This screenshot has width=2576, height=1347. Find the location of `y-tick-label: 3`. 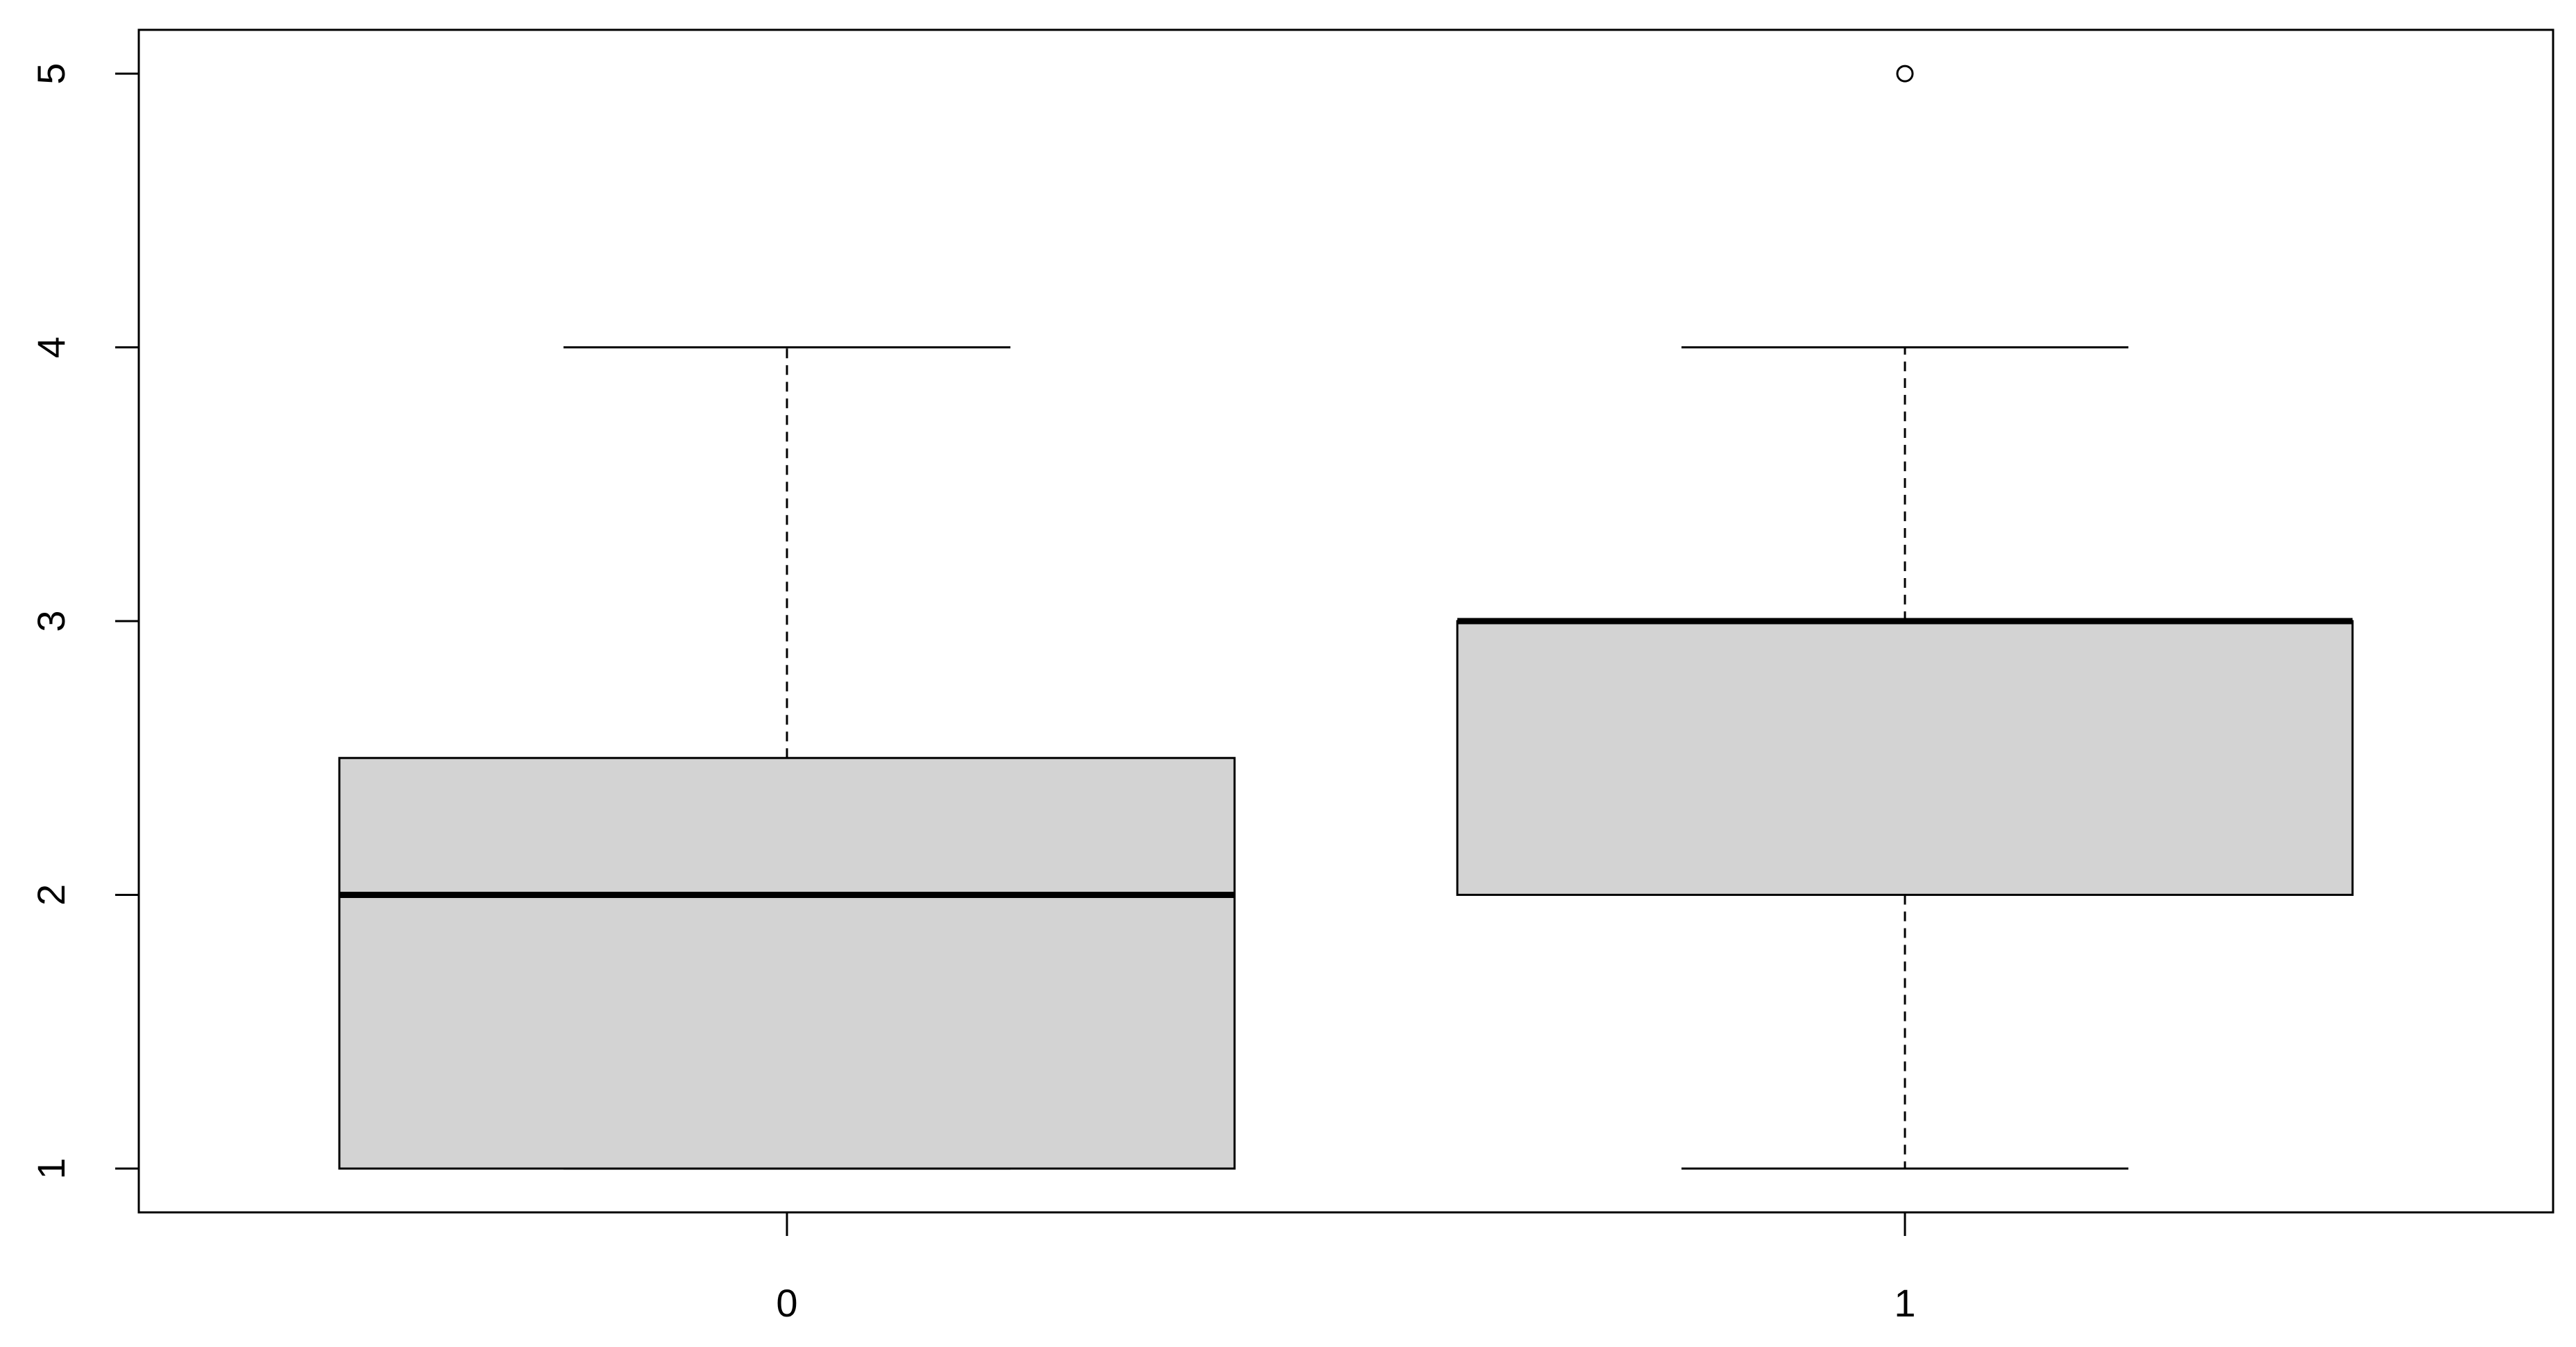

y-tick-label: 3 is located at coordinates (51, 621).